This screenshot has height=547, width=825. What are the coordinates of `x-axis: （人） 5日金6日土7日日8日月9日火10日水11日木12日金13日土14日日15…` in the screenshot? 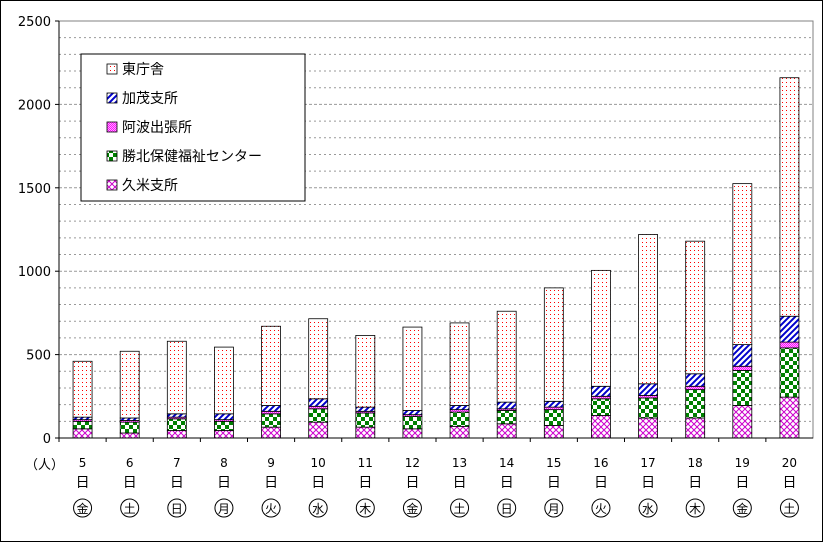 It's located at (419, 477).